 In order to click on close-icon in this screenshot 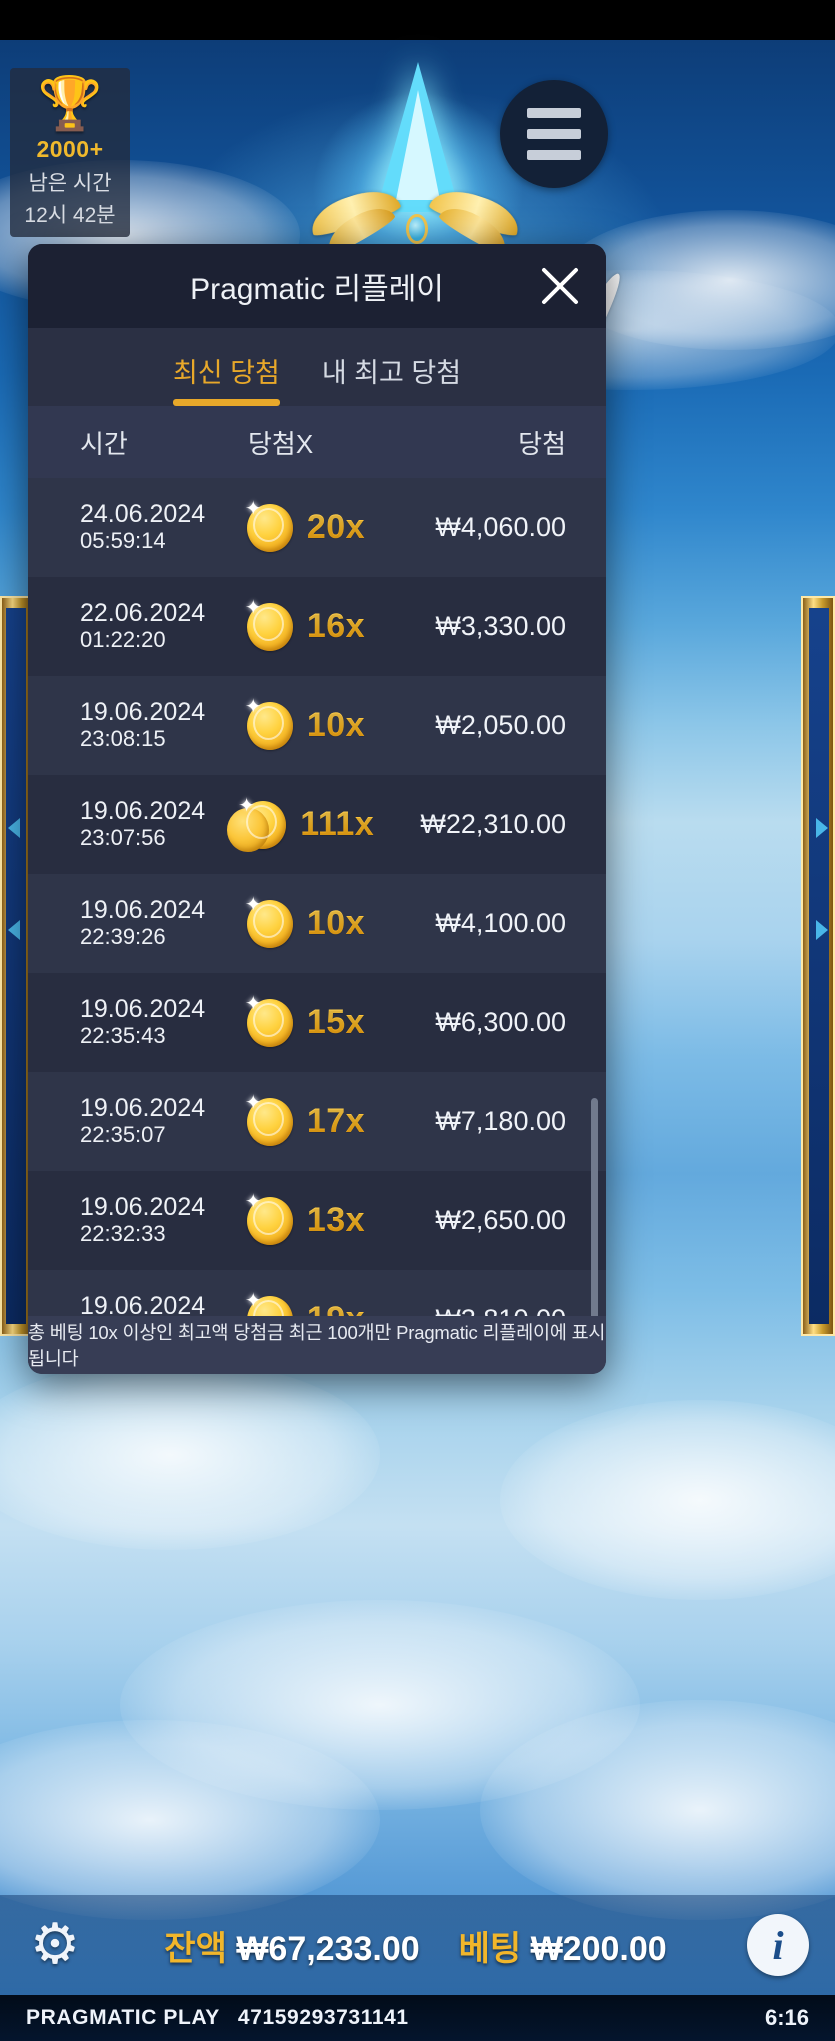, I will do `click(560, 286)`.